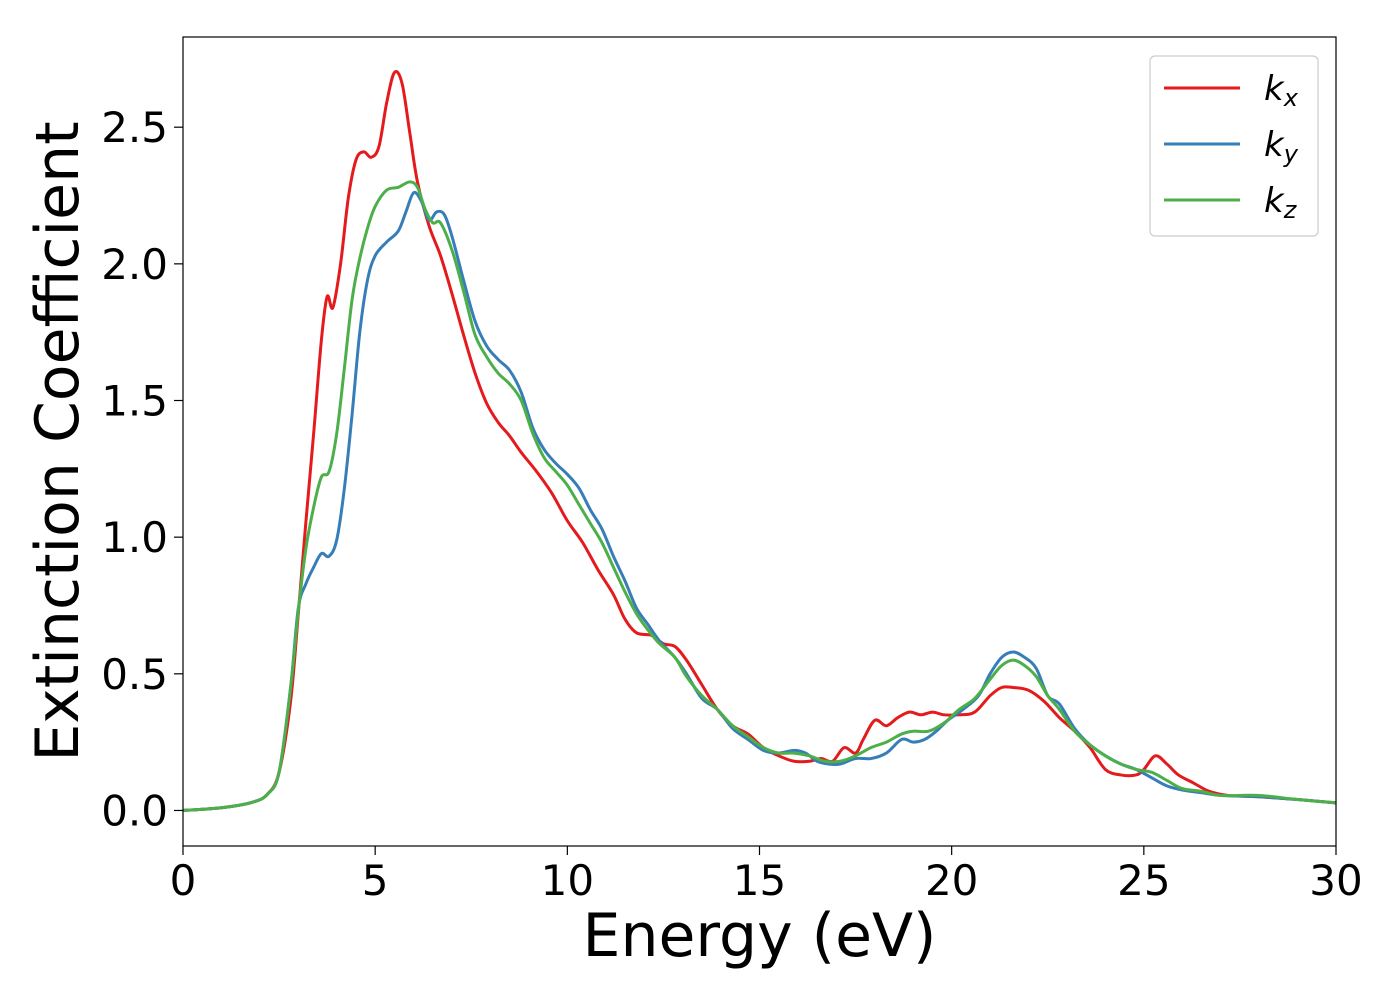 Image resolution: width=1400 pixels, height=1000 pixels. Describe the element at coordinates (1143, 880) in the screenshot. I see `x-tick-label: 25` at that location.